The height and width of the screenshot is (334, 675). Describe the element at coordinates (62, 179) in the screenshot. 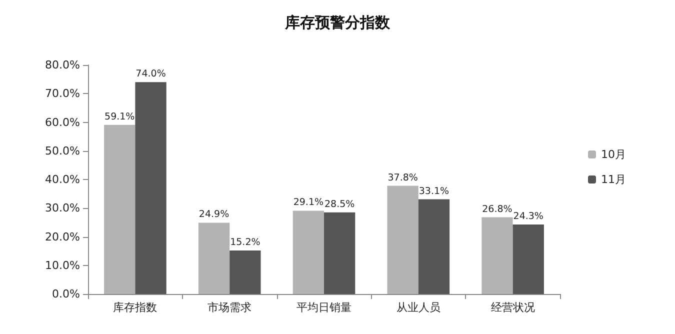

I see `y-tick-label: 40.0%` at that location.